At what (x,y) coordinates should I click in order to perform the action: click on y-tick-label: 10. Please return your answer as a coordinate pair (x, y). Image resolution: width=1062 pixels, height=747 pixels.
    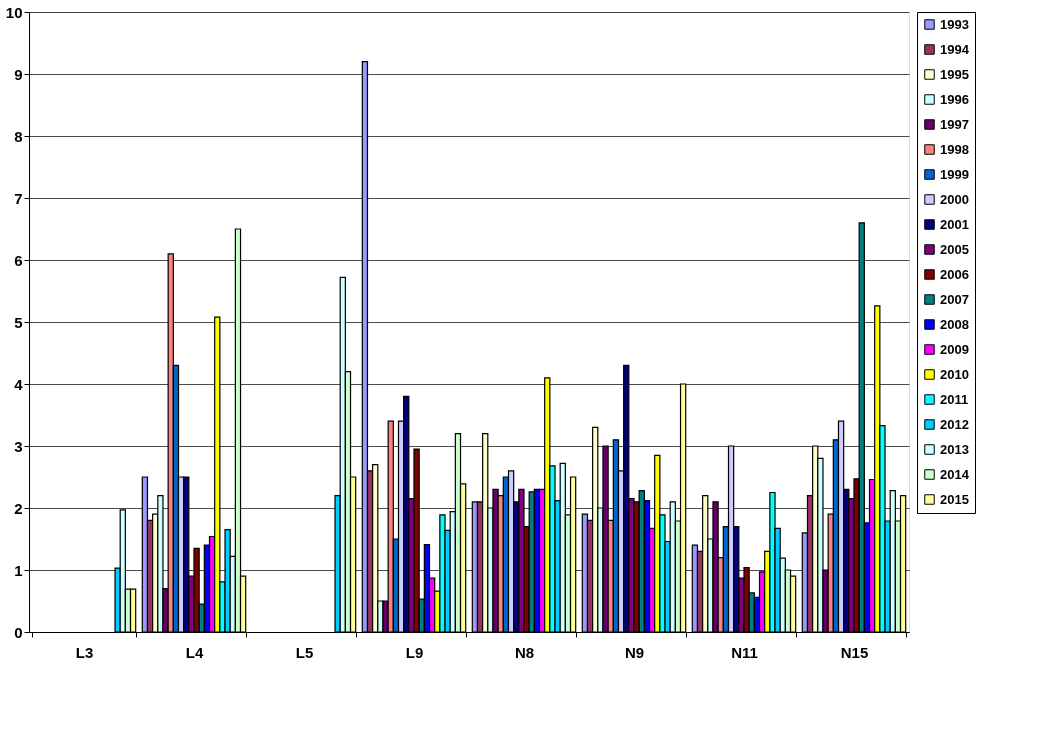
    Looking at the image, I should click on (14, 12).